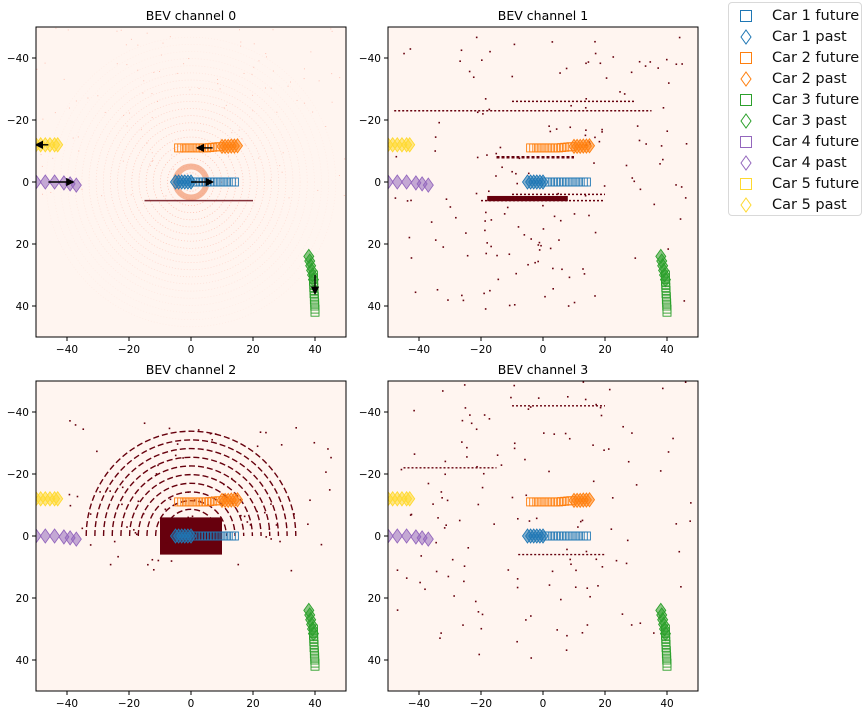 The height and width of the screenshot is (716, 864). I want to click on lidar-ring, so click(191, 182).